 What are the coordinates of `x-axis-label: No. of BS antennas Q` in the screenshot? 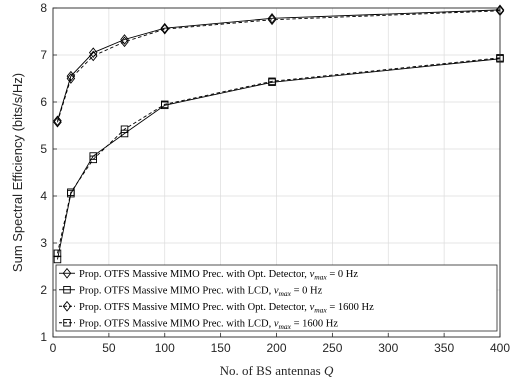 It's located at (277, 370).